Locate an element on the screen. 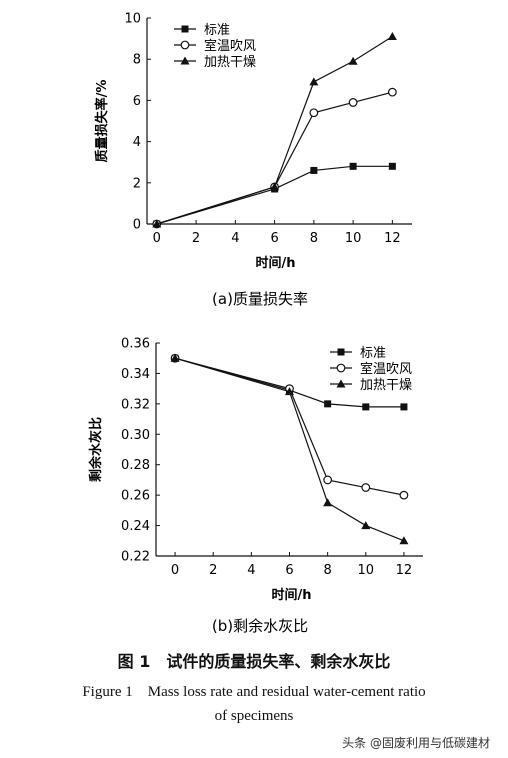  y-axis-label: 质量损失率/% is located at coordinates (102, 121).